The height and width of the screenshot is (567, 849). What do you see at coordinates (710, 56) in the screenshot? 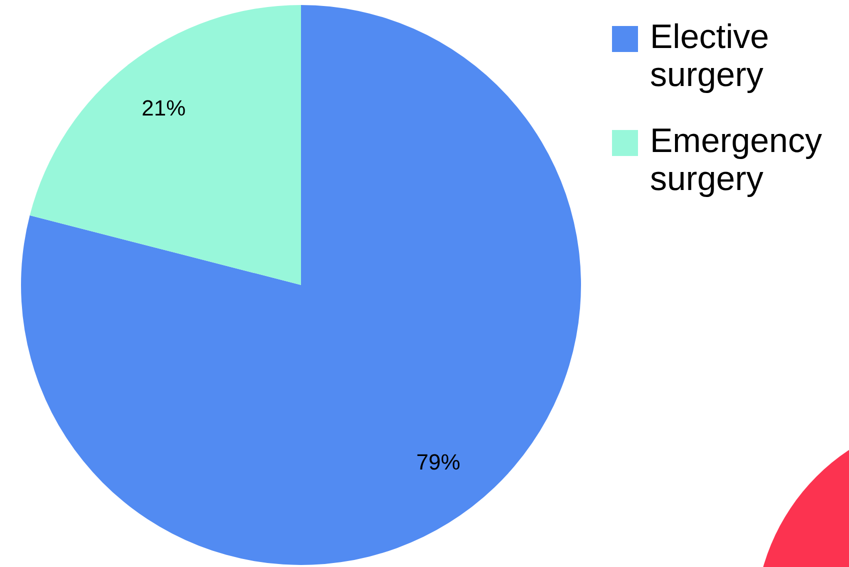
I see `legend-label: Elective surgery` at bounding box center [710, 56].